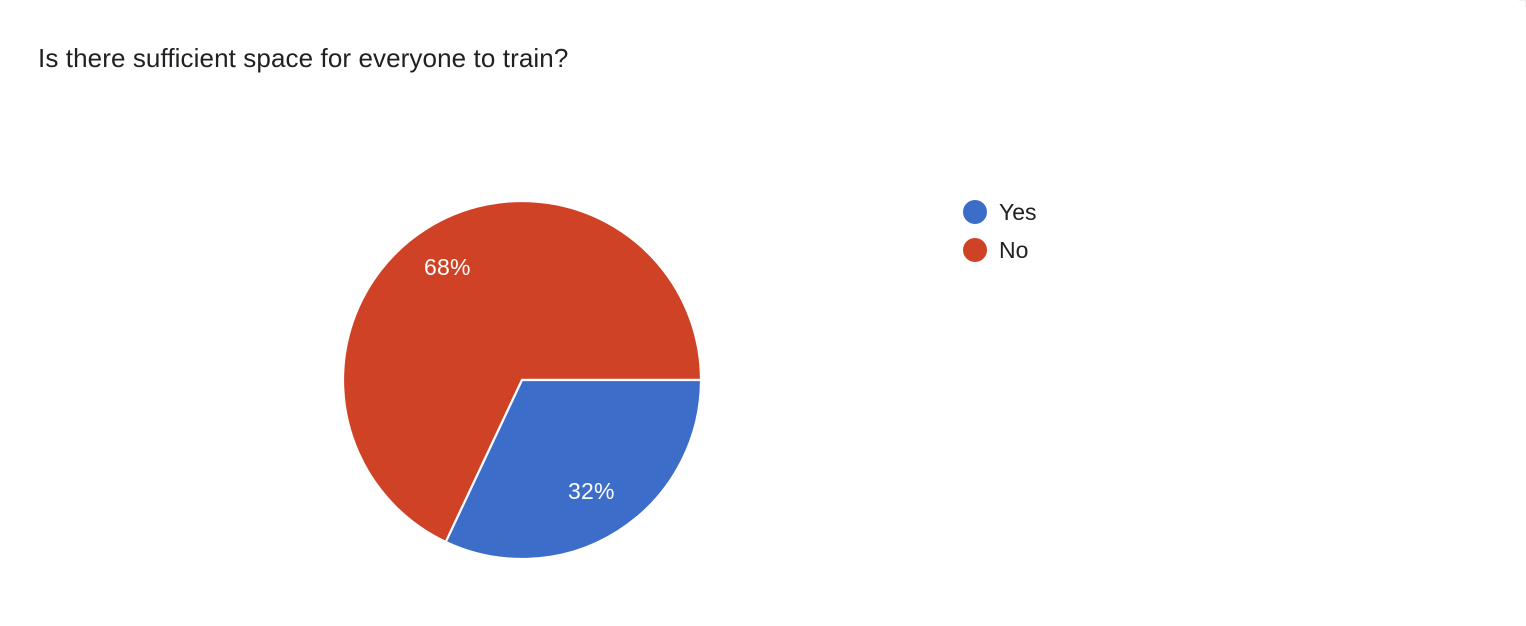 This screenshot has height=626, width=1526. I want to click on legend-item-no: No, so click(1000, 249).